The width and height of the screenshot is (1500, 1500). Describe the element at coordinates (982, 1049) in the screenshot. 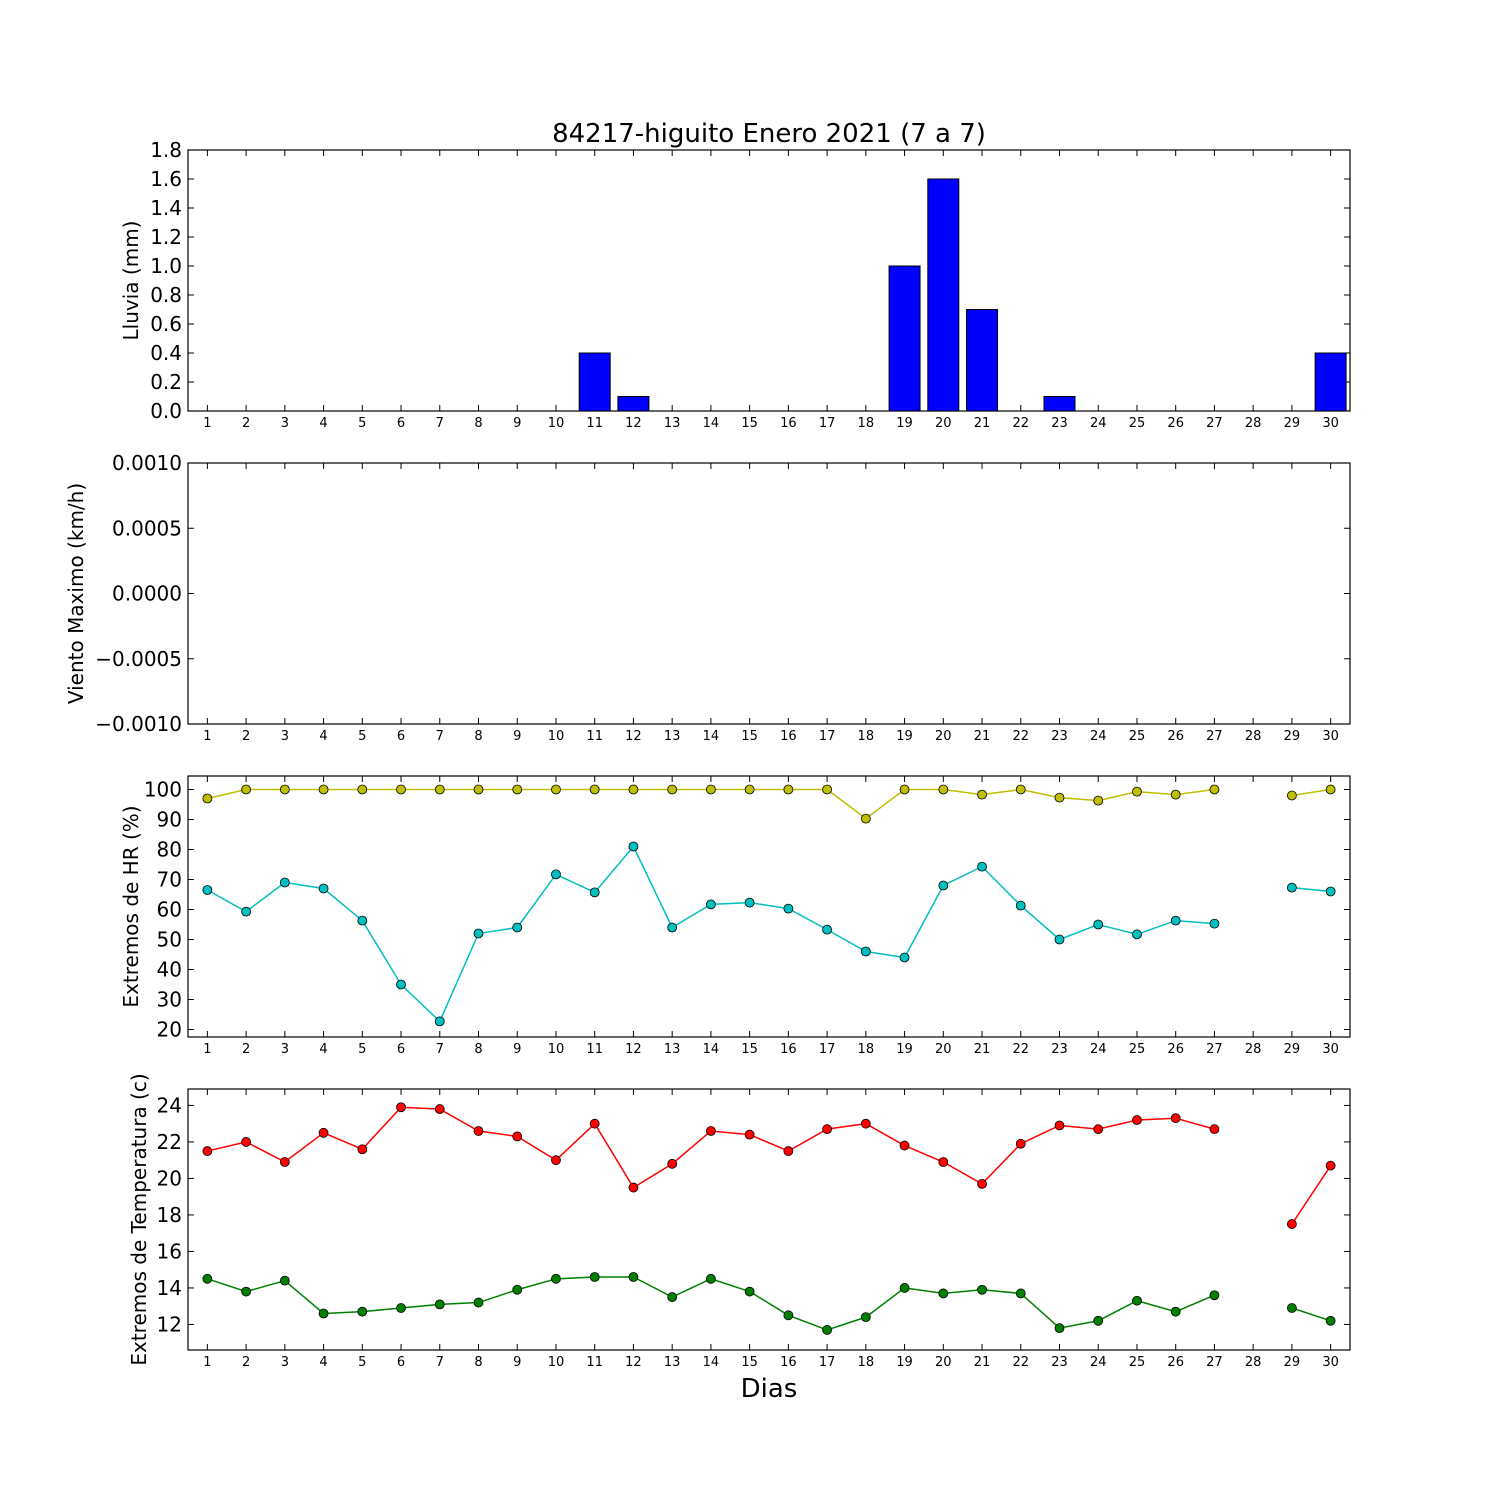

I see `x-tick-label: 21` at that location.